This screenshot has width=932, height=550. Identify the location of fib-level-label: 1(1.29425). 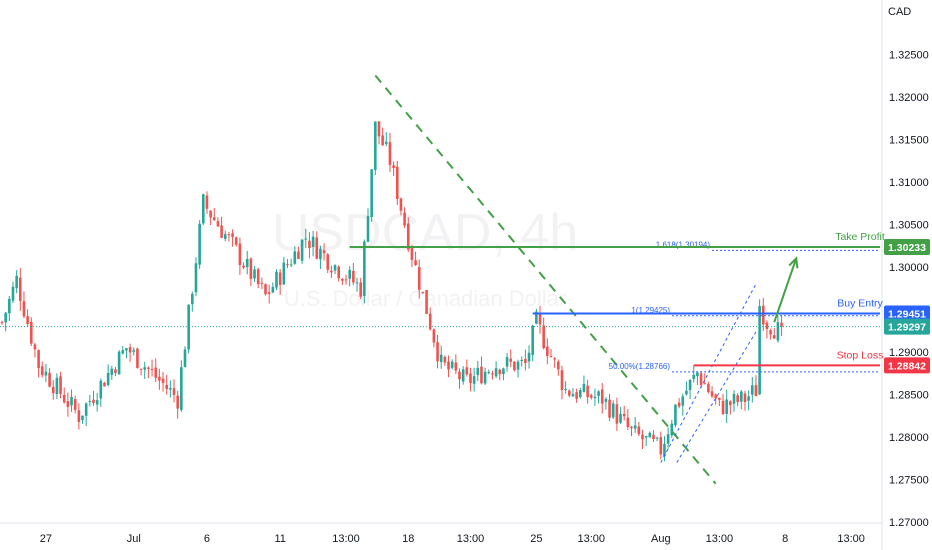
(650, 310).